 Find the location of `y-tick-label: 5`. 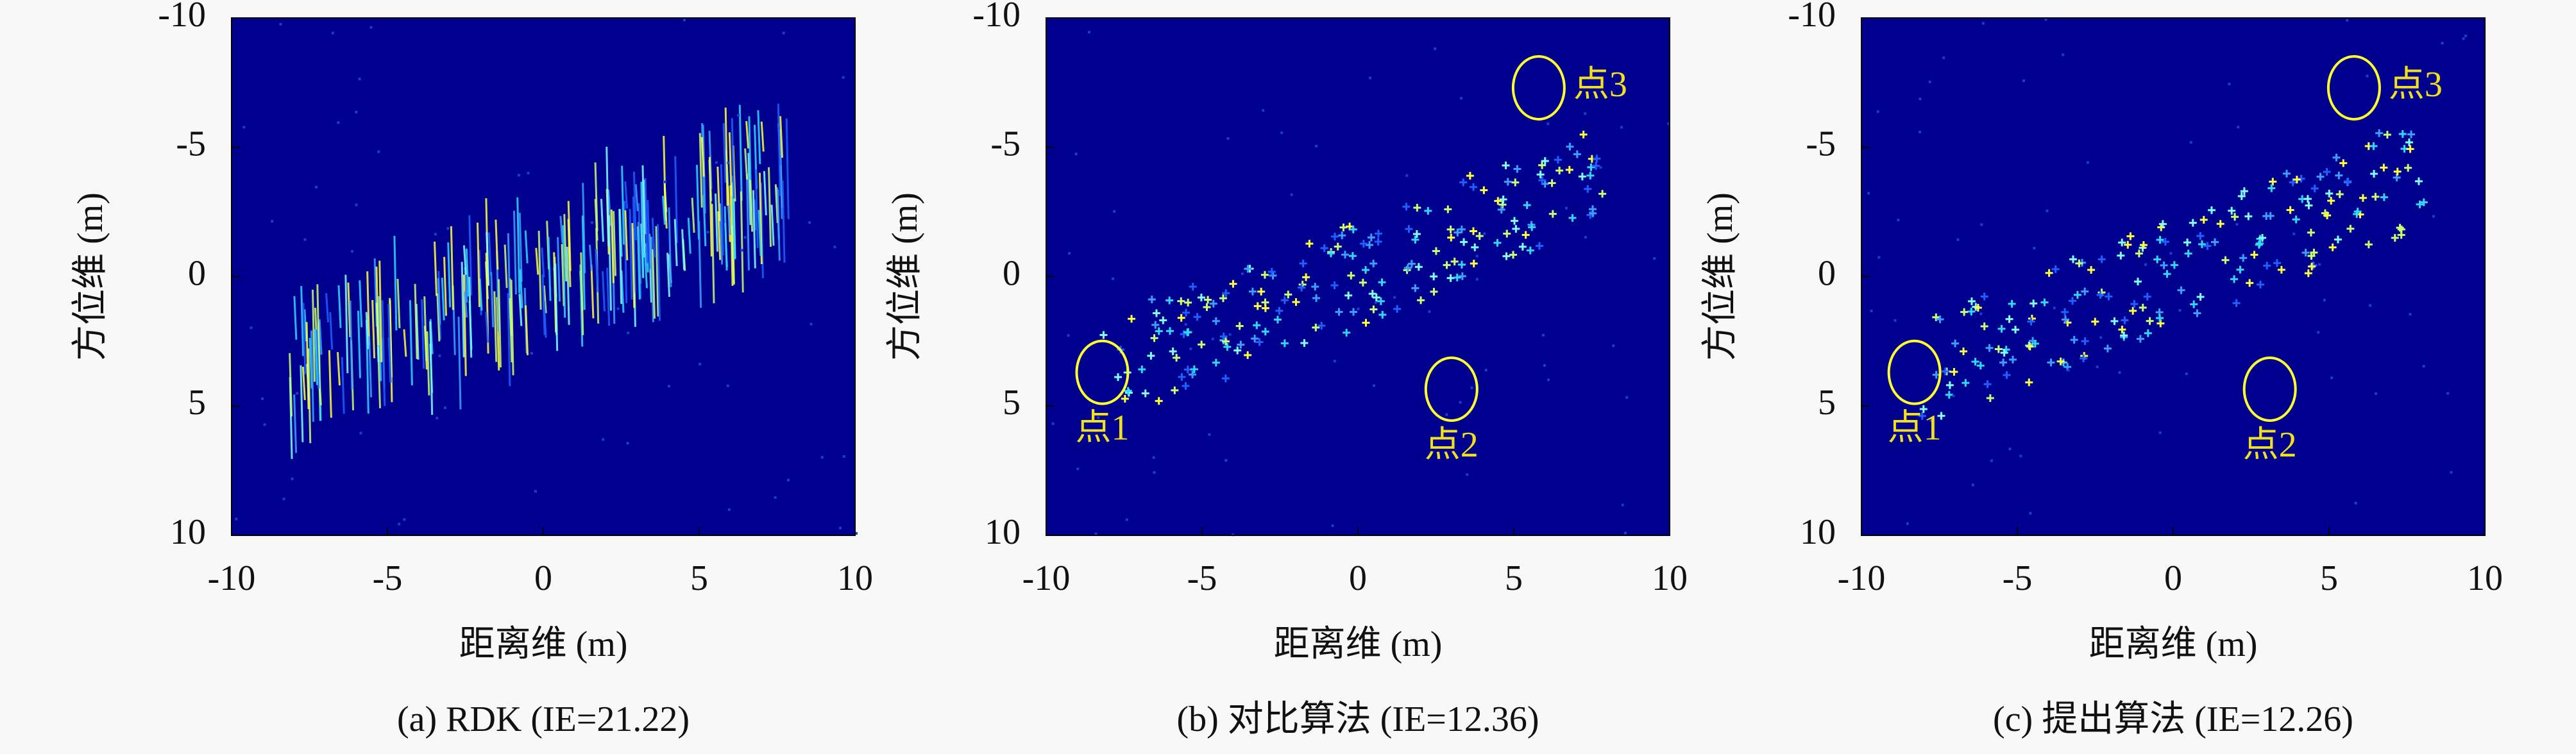

y-tick-label: 5 is located at coordinates (197, 403).